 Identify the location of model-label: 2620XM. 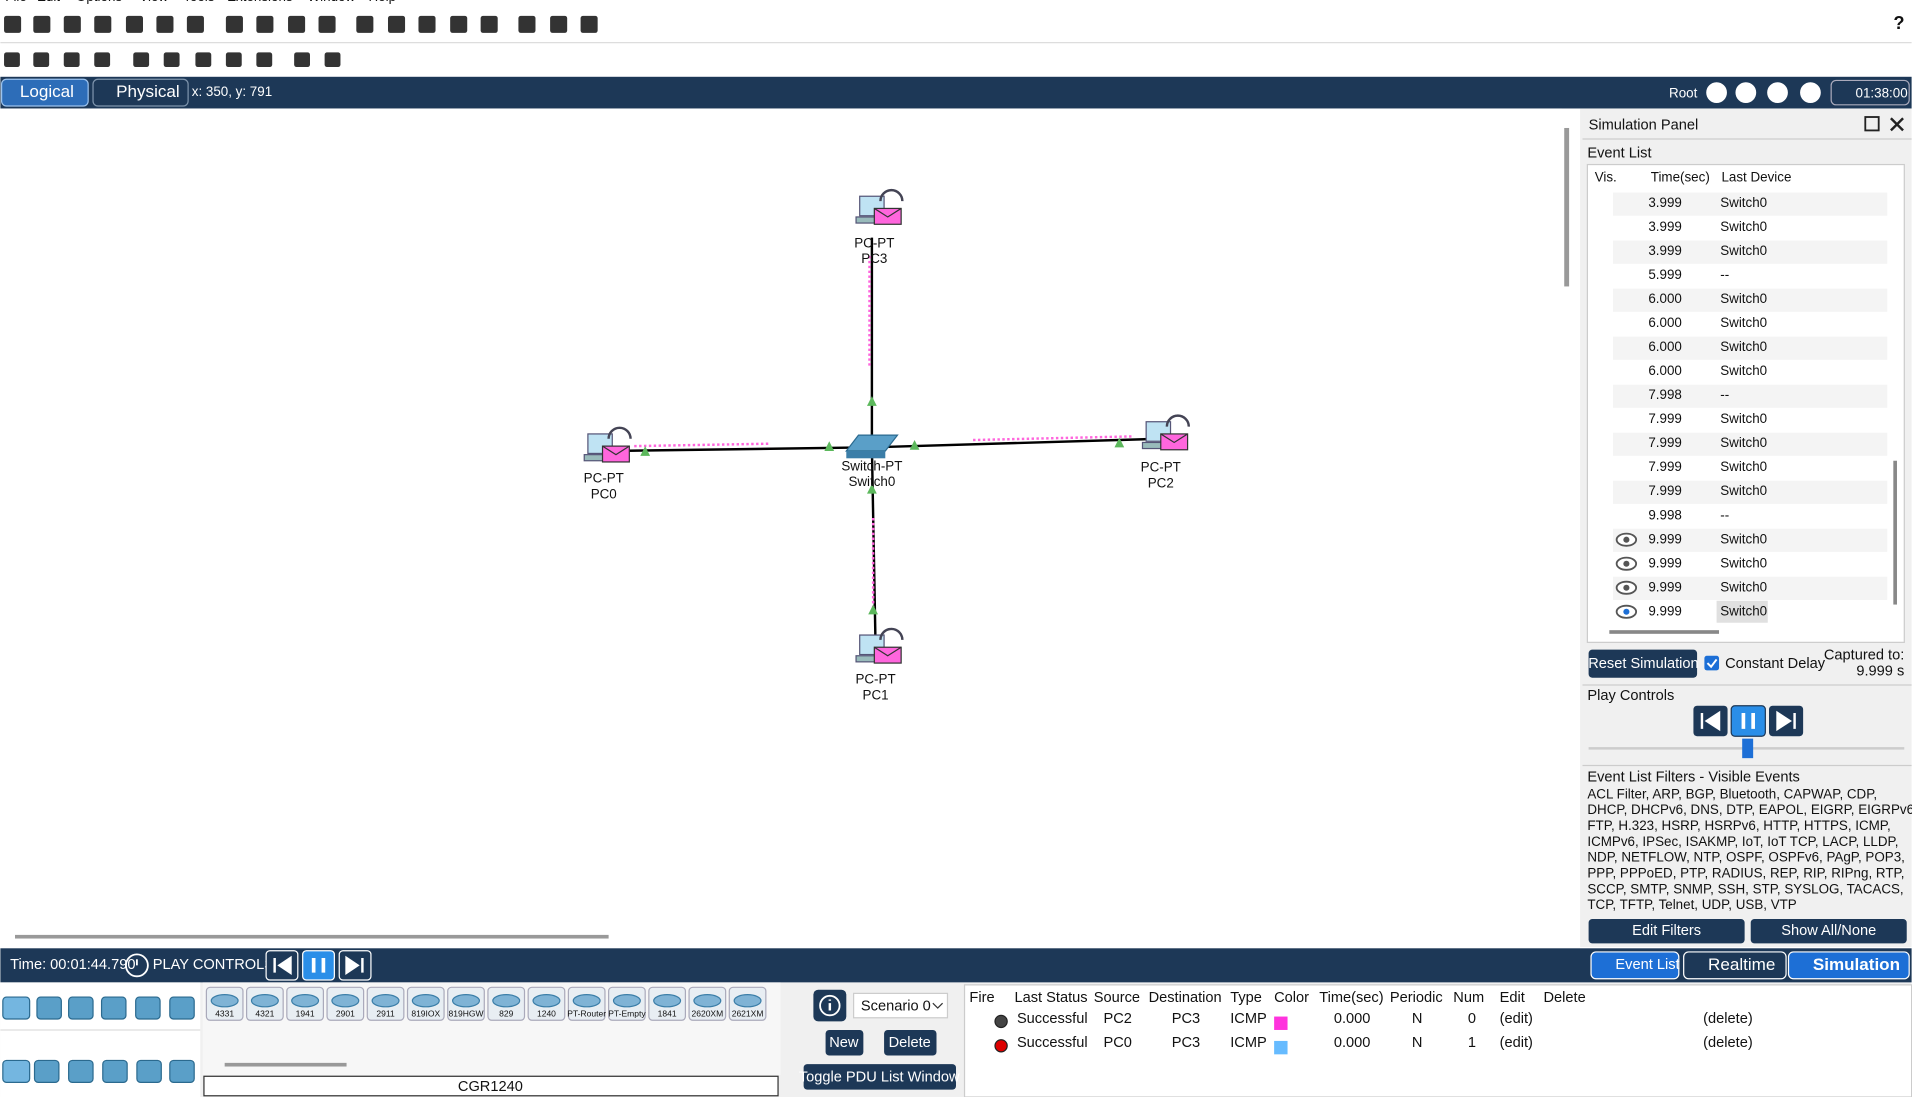
(707, 1013).